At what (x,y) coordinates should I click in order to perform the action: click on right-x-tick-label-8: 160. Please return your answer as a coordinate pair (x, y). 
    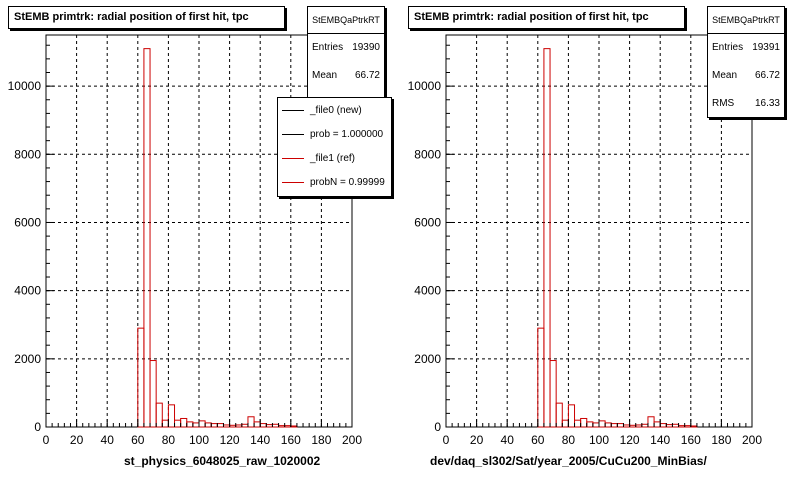
    Looking at the image, I should click on (691, 440).